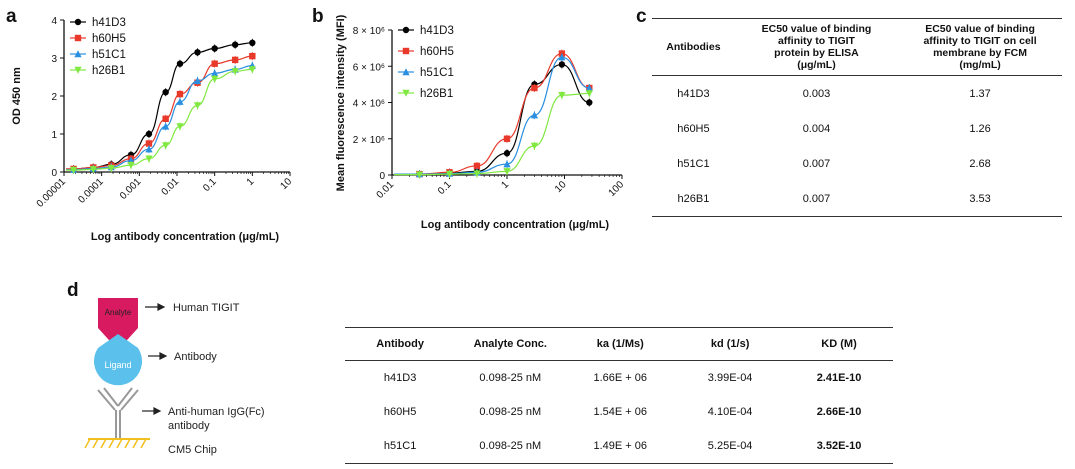 This screenshot has width=1075, height=469. Describe the element at coordinates (210, 185) in the screenshot. I see `x-tick-label: 0.1` at that location.